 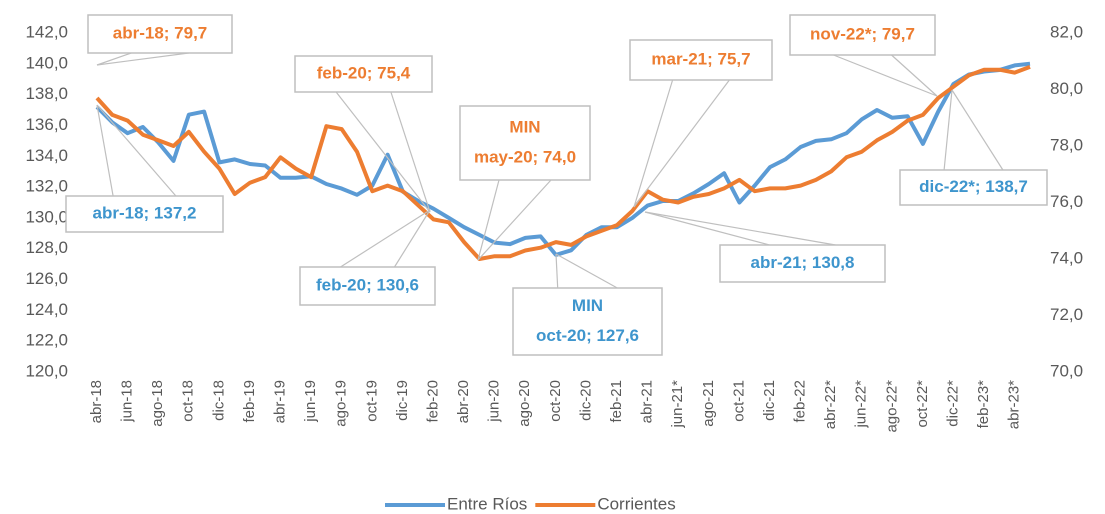 What do you see at coordinates (1066, 314) in the screenshot?
I see `y2-tick-label: 72,0` at bounding box center [1066, 314].